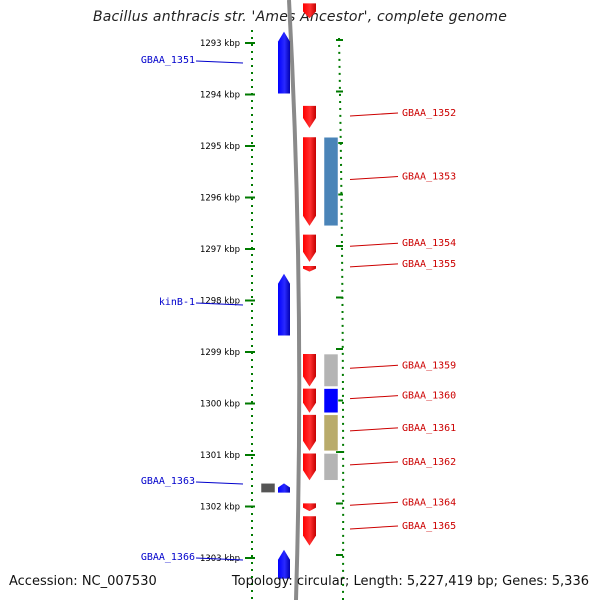 The height and width of the screenshot is (600, 600). Describe the element at coordinates (220, 250) in the screenshot. I see `ruler-label: 1297 kbp` at that location.